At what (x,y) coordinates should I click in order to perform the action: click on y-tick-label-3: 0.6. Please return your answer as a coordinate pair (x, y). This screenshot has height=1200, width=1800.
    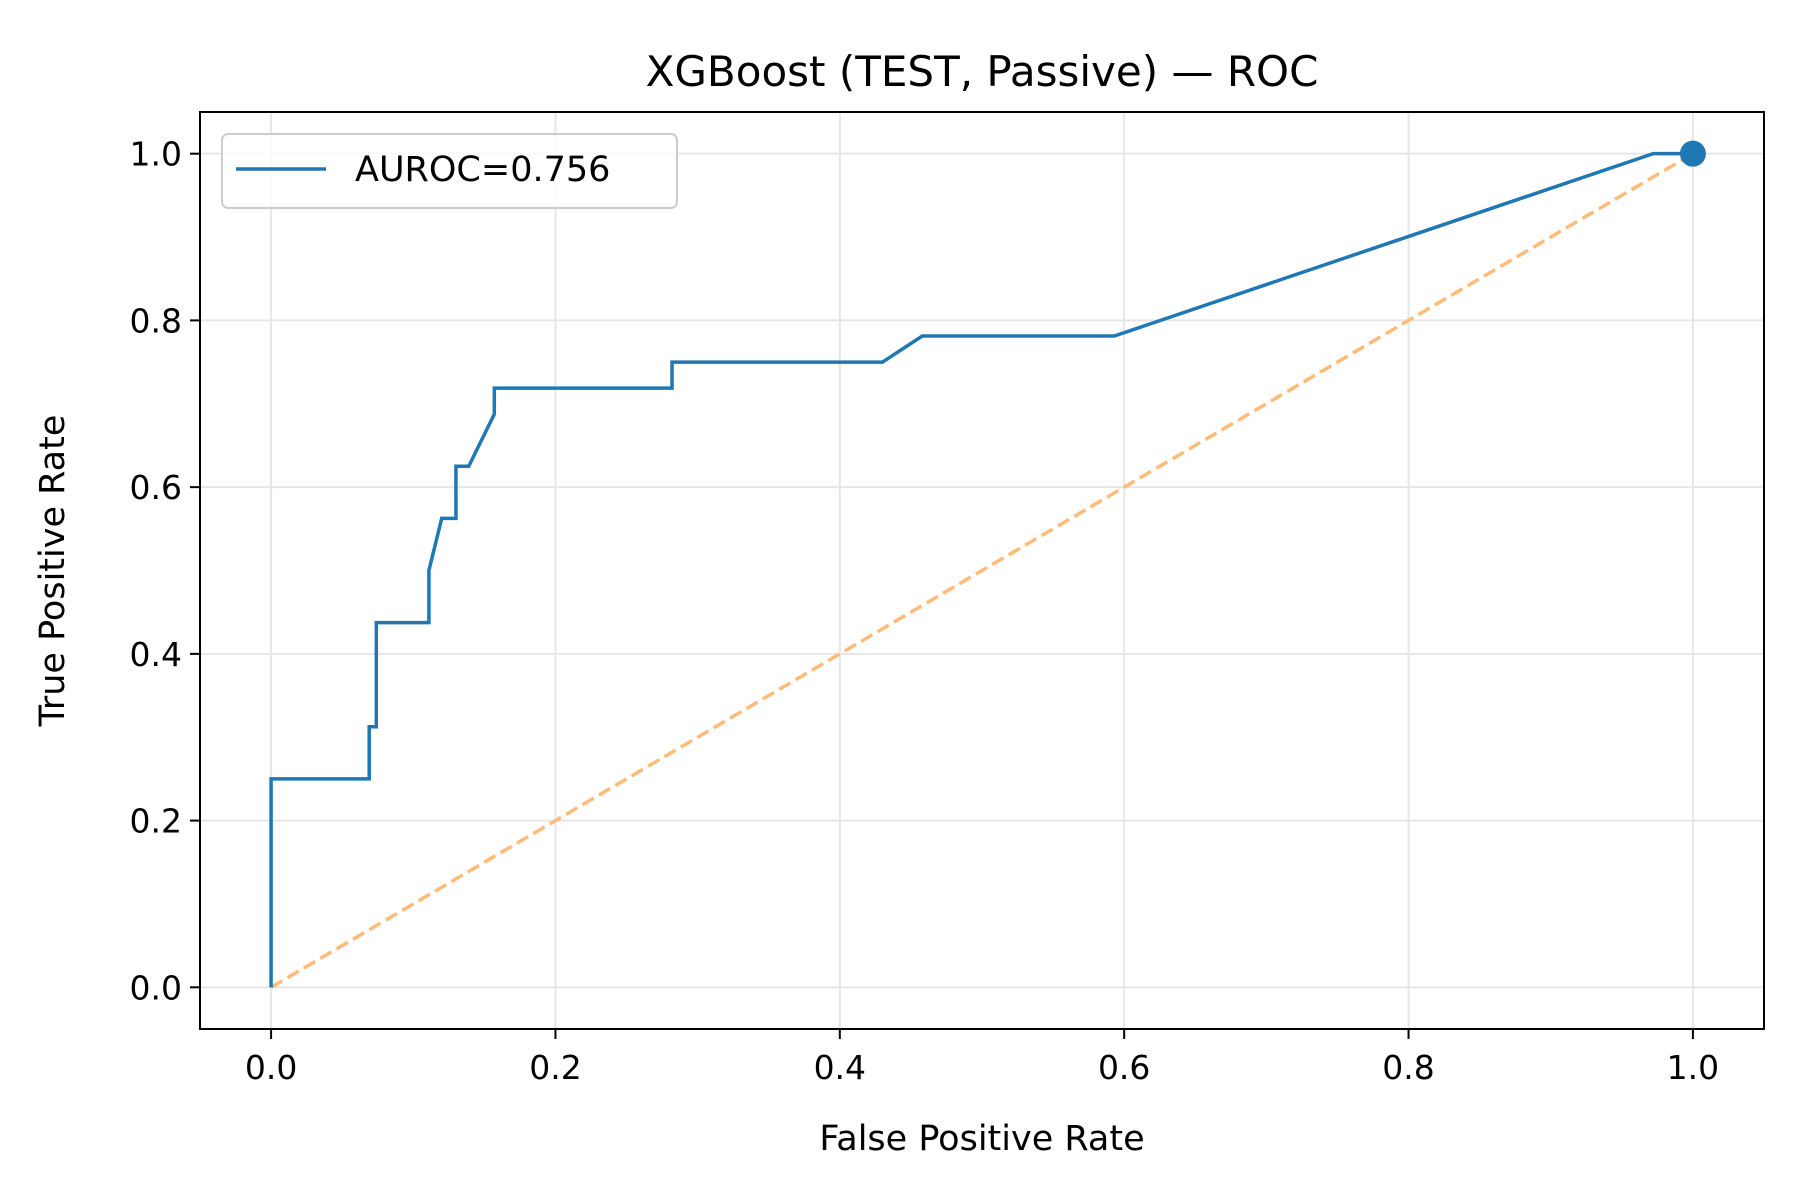
    Looking at the image, I should click on (156, 487).